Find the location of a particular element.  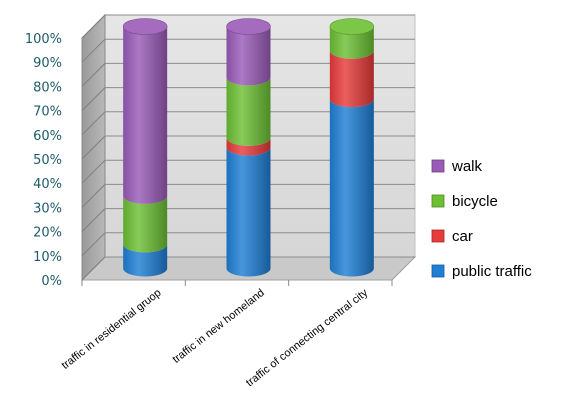

legend-item: public traffic is located at coordinates (481, 271).